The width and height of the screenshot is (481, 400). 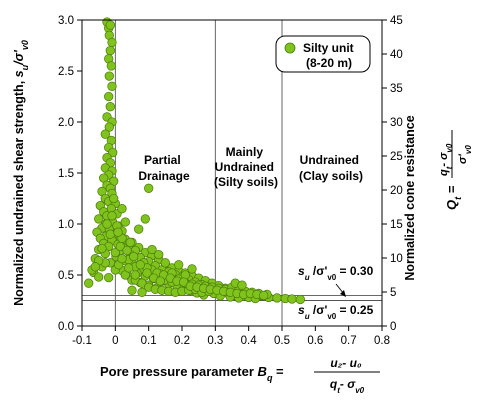 What do you see at coordinates (393, 327) in the screenshot?
I see `y2-tick-label: 0` at bounding box center [393, 327].